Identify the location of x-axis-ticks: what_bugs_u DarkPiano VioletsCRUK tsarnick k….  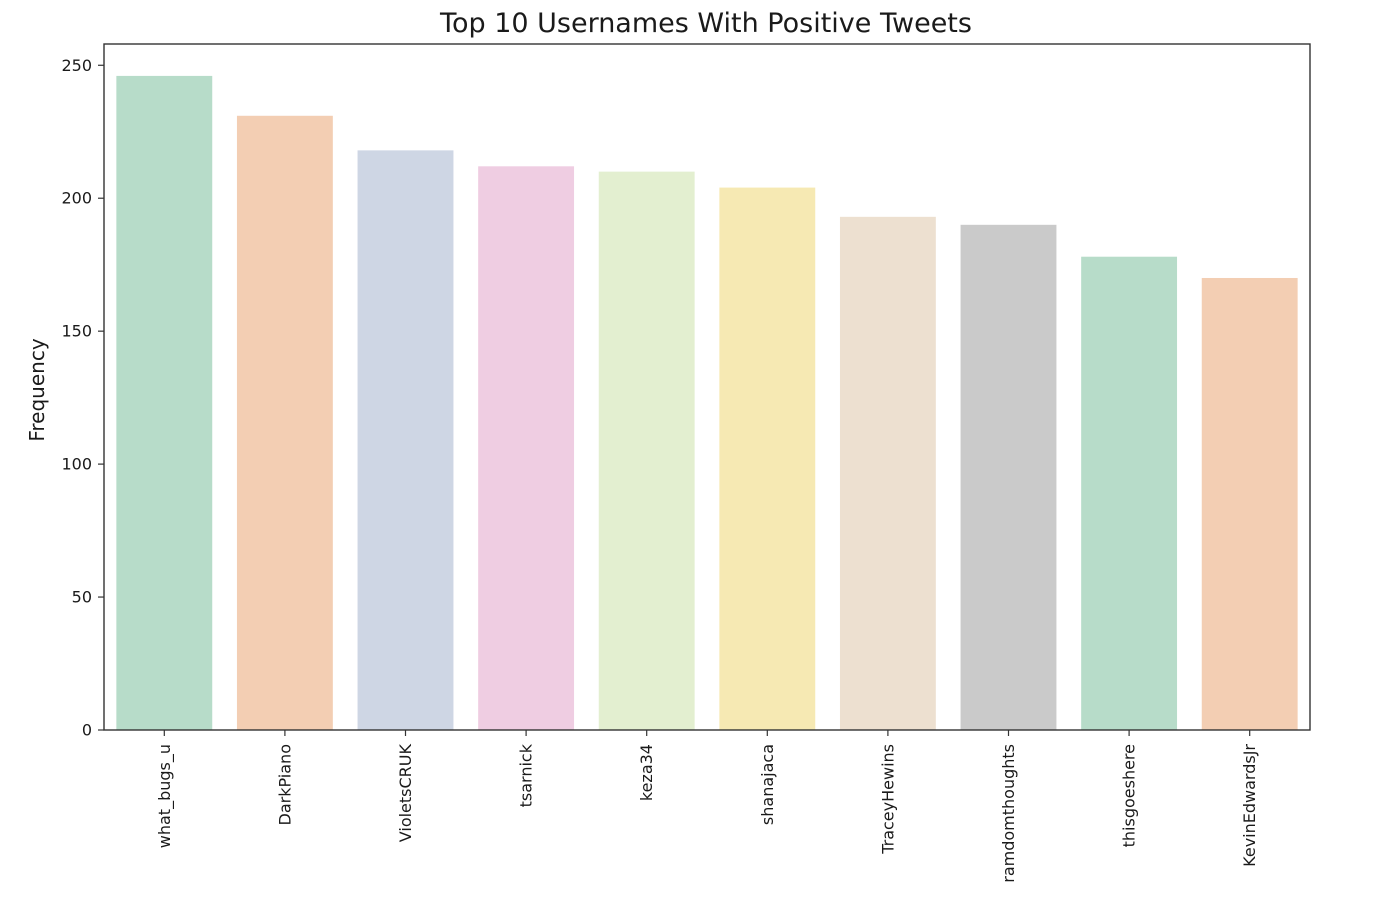
(707, 806).